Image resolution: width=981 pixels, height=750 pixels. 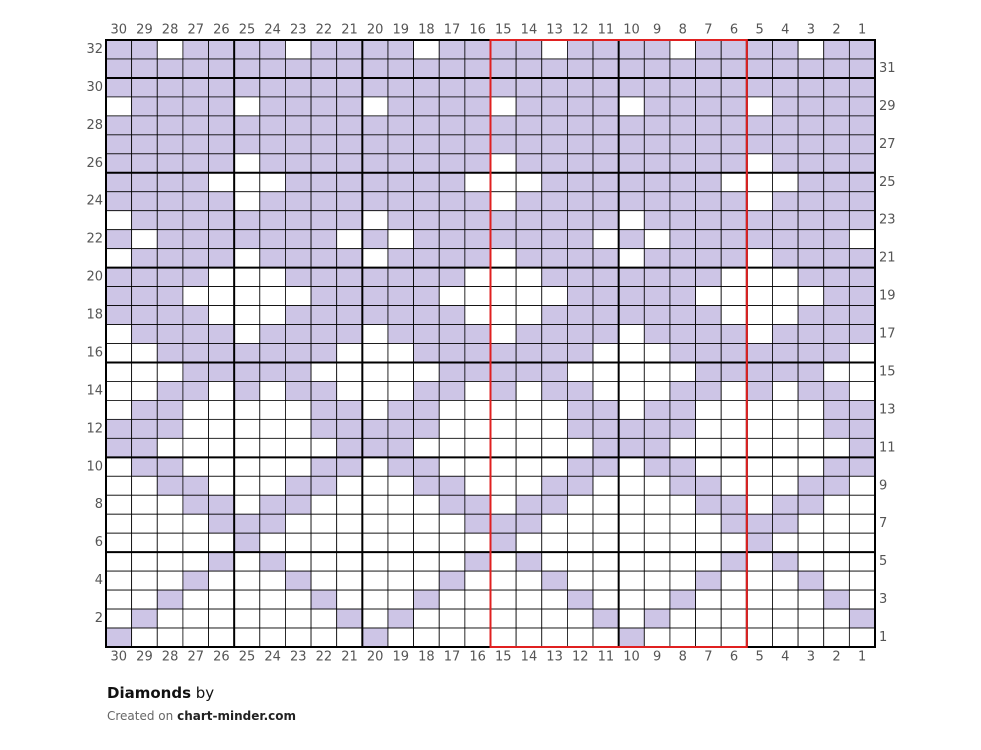 I want to click on row-number: 12, so click(x=94, y=428).